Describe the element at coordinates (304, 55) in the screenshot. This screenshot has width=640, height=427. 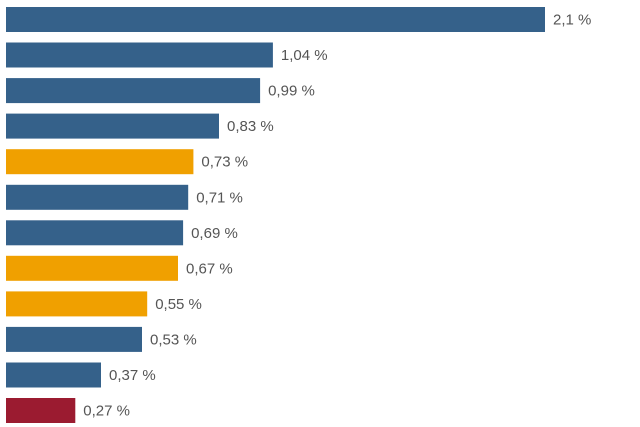
I see `bar-value-label-1: 1,04 %` at that location.